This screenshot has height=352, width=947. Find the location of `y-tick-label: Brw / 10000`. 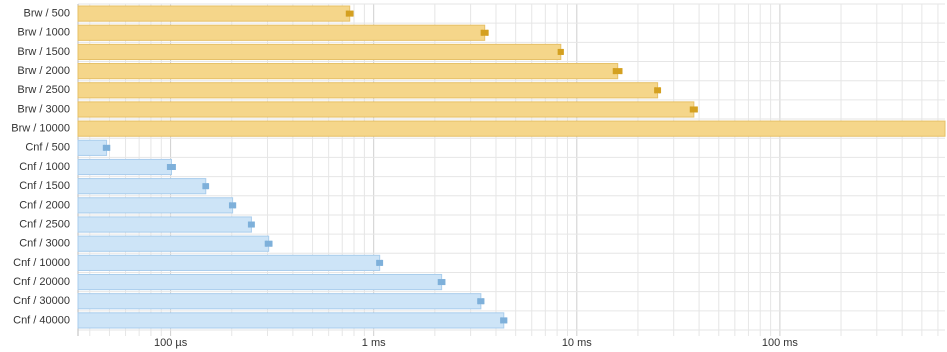

y-tick-label: Brw / 10000 is located at coordinates (40, 129).